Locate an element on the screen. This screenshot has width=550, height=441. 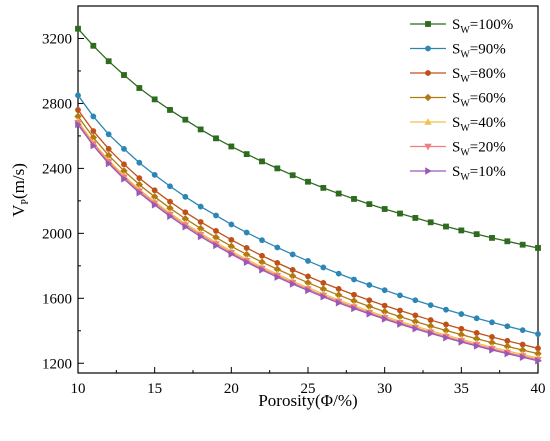
x-axis-title: Porosity(Φ/%) is located at coordinates (307, 400).